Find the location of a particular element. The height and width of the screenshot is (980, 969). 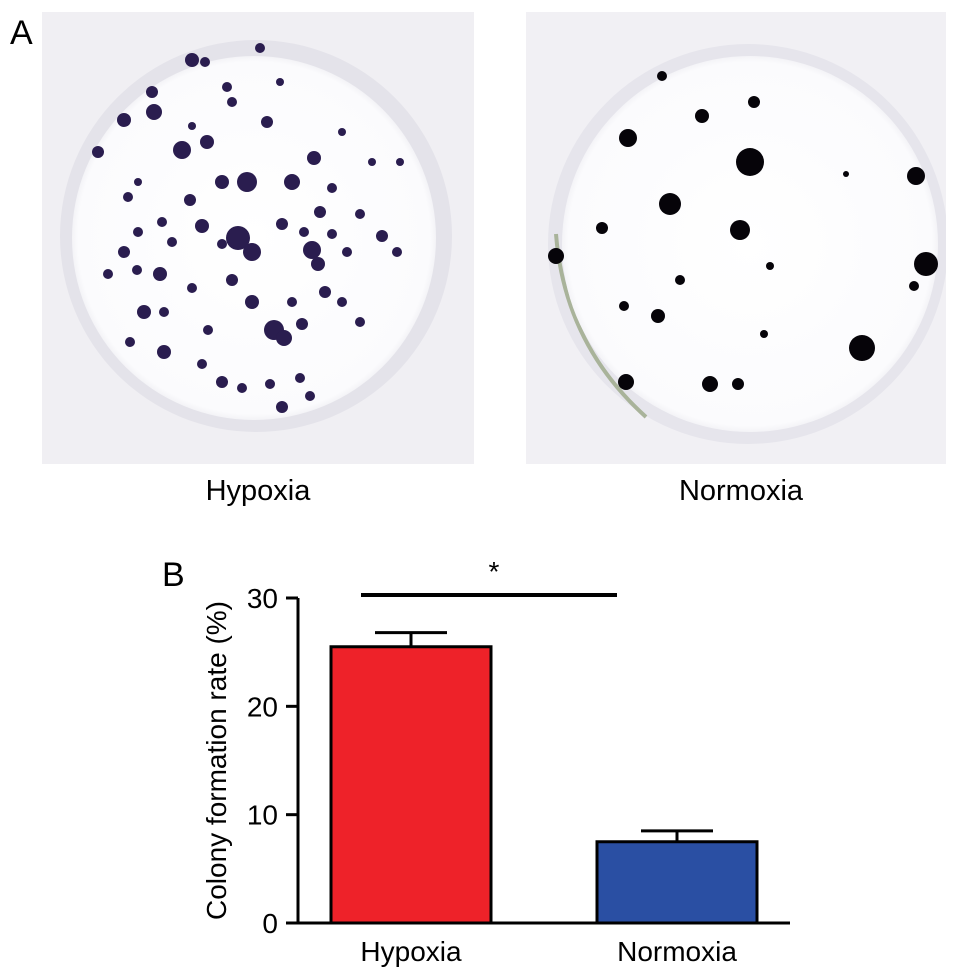

colonies-normoxia is located at coordinates (743, 231).